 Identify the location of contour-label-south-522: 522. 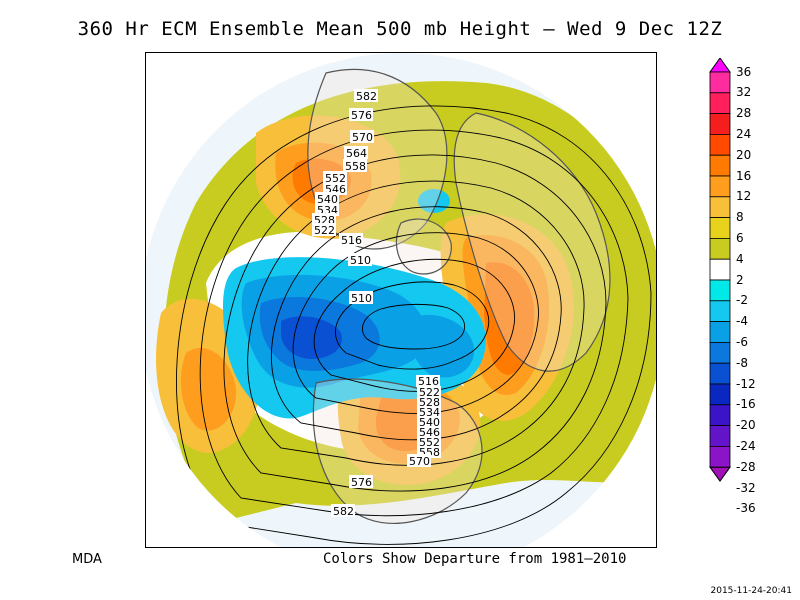
(429, 392).